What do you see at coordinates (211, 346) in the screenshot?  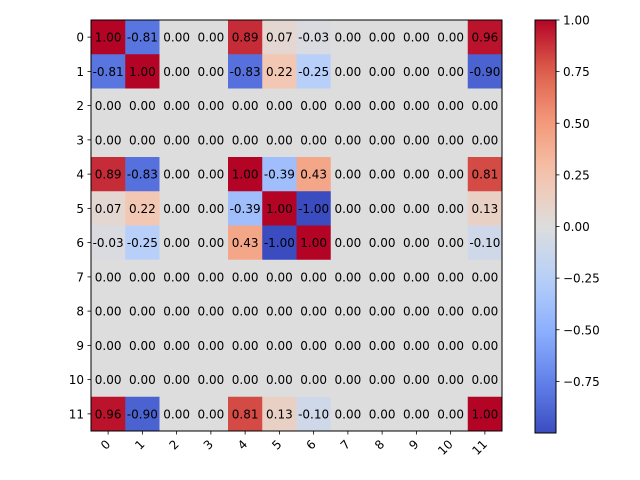 I see `cell-value-label-9-3: 0.00` at bounding box center [211, 346].